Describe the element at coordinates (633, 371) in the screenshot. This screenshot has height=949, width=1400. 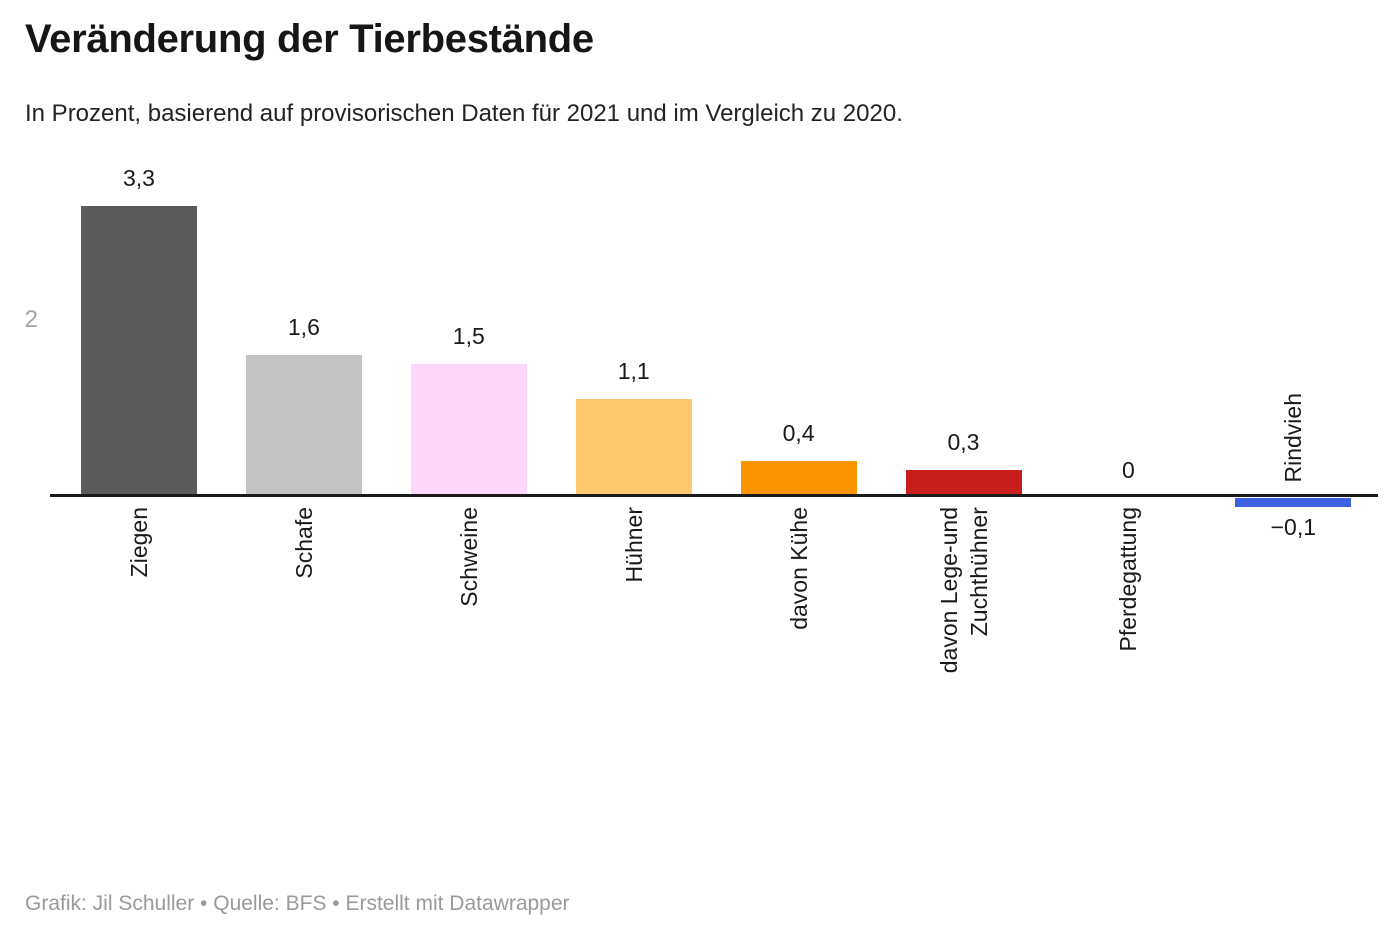
I see `bar-value-label: 1,1` at that location.